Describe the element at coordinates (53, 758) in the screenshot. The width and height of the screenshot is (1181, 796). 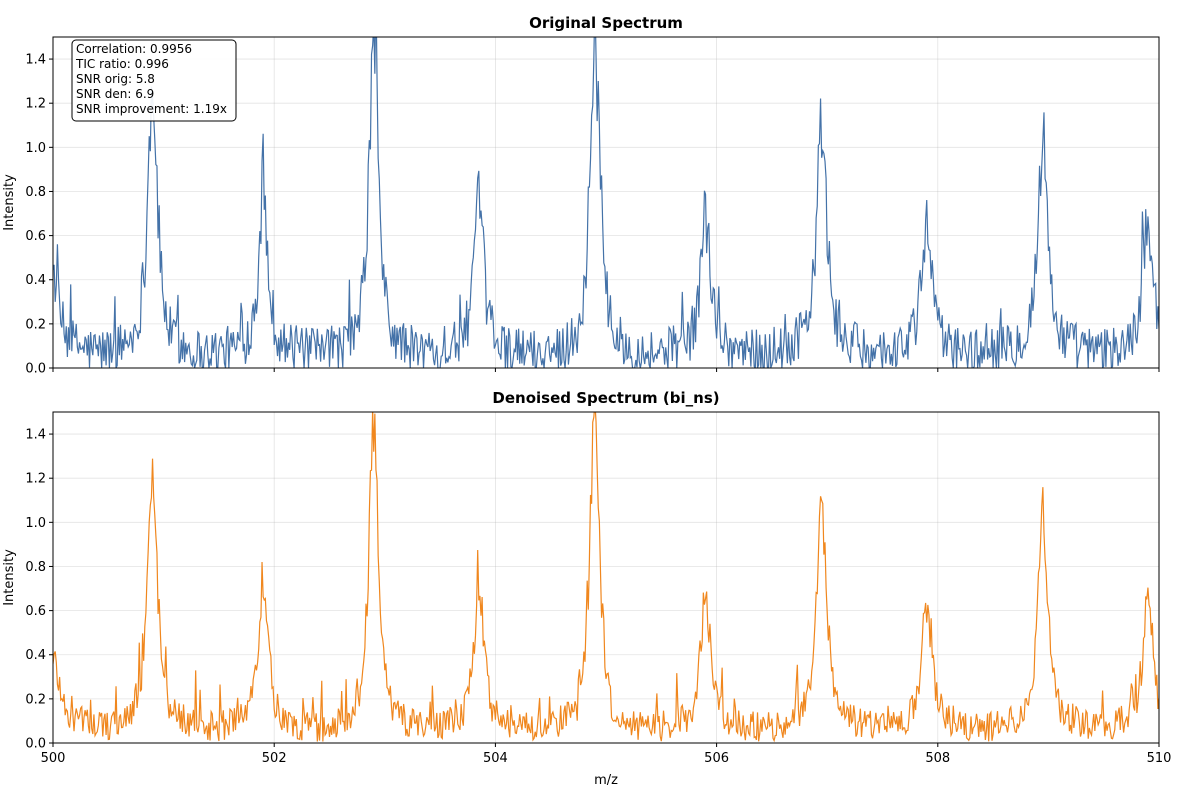
I see `x-tick-label: 500` at that location.